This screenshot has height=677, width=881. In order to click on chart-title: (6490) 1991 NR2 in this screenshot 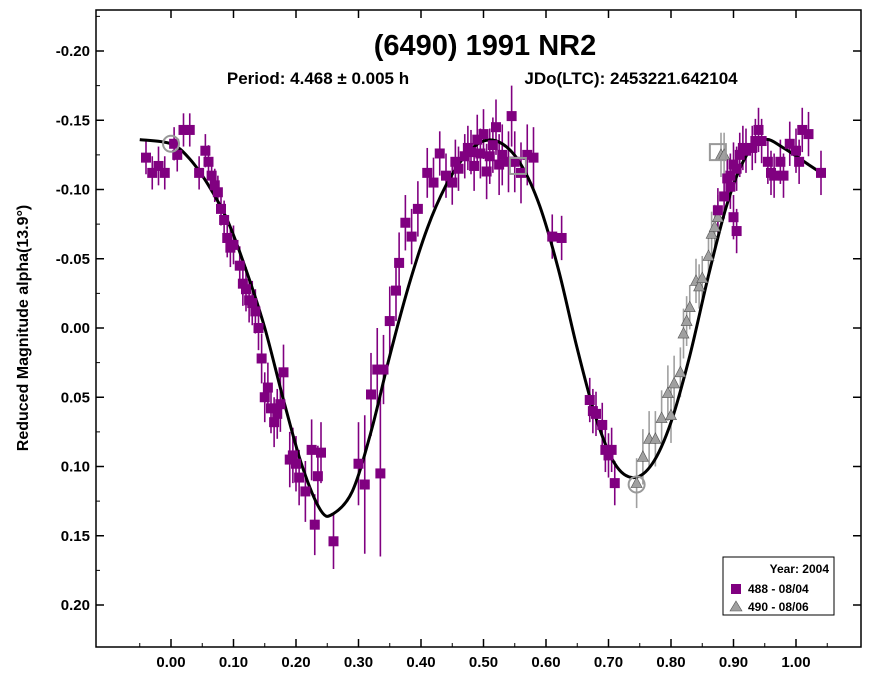, I will do `click(485, 46)`.